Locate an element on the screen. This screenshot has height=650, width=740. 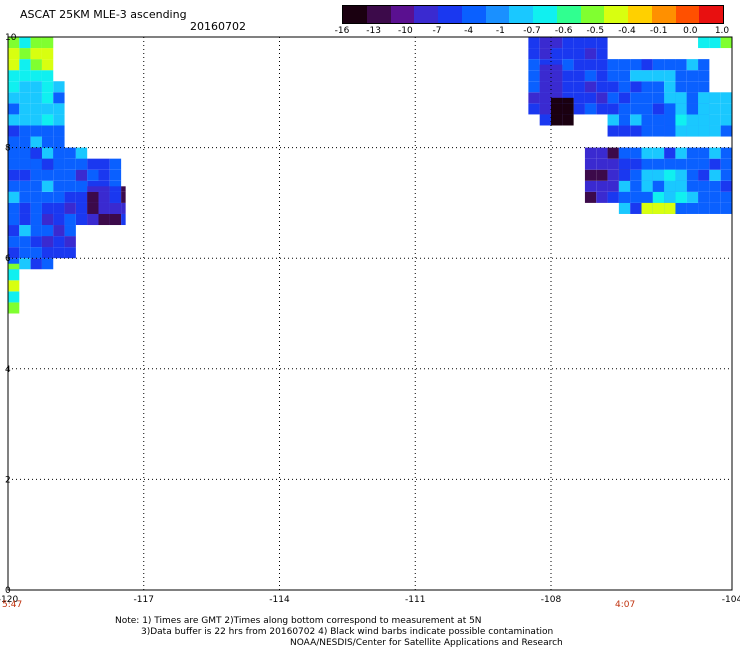
colorbar-label: 0.0 is located at coordinates (690, 31).